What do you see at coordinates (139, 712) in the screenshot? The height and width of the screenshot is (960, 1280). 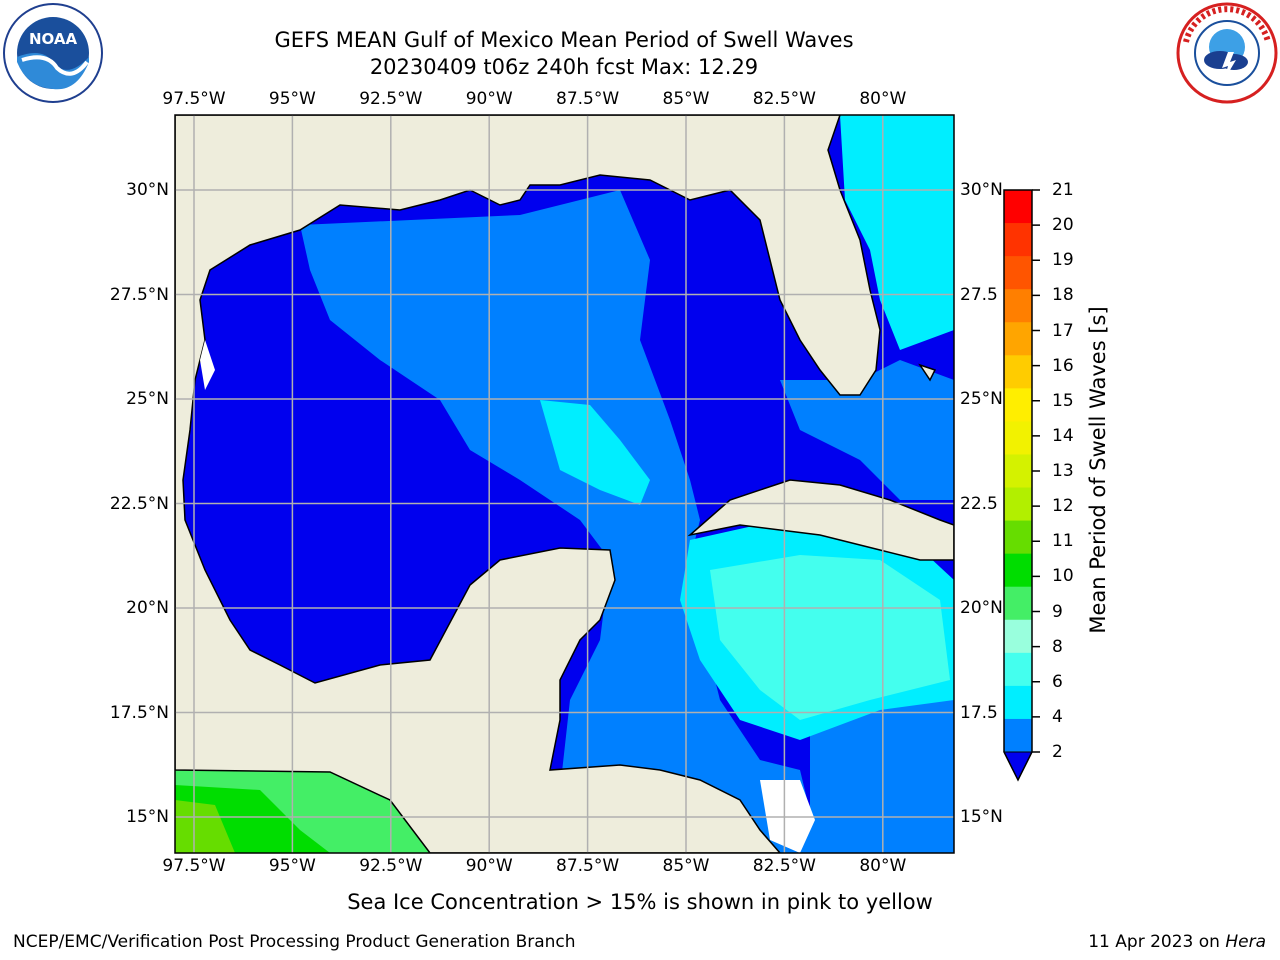 I see `lat-label-left: 17.5°N` at bounding box center [139, 712].